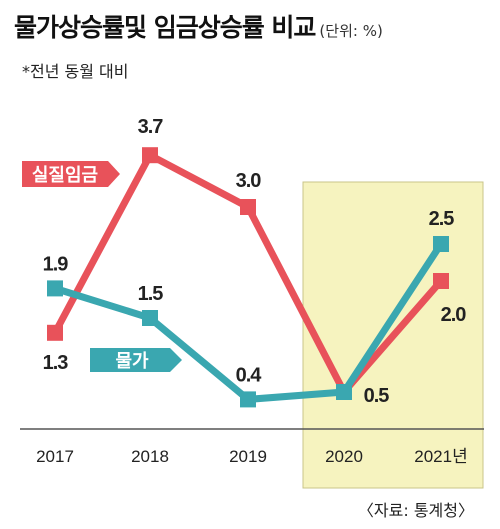 The width and height of the screenshot is (500, 529). I want to click on x-tick-label: 2019, so click(248, 456).